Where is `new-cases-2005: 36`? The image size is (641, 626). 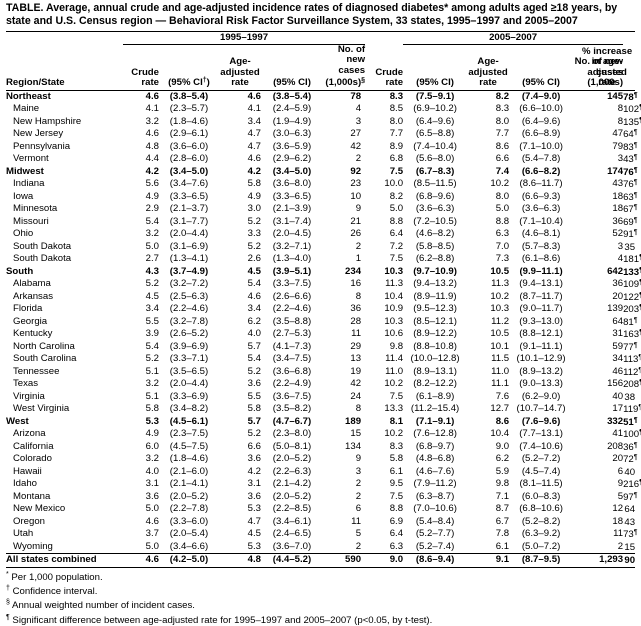 new-cases-2005: 36 is located at coordinates (598, 222).